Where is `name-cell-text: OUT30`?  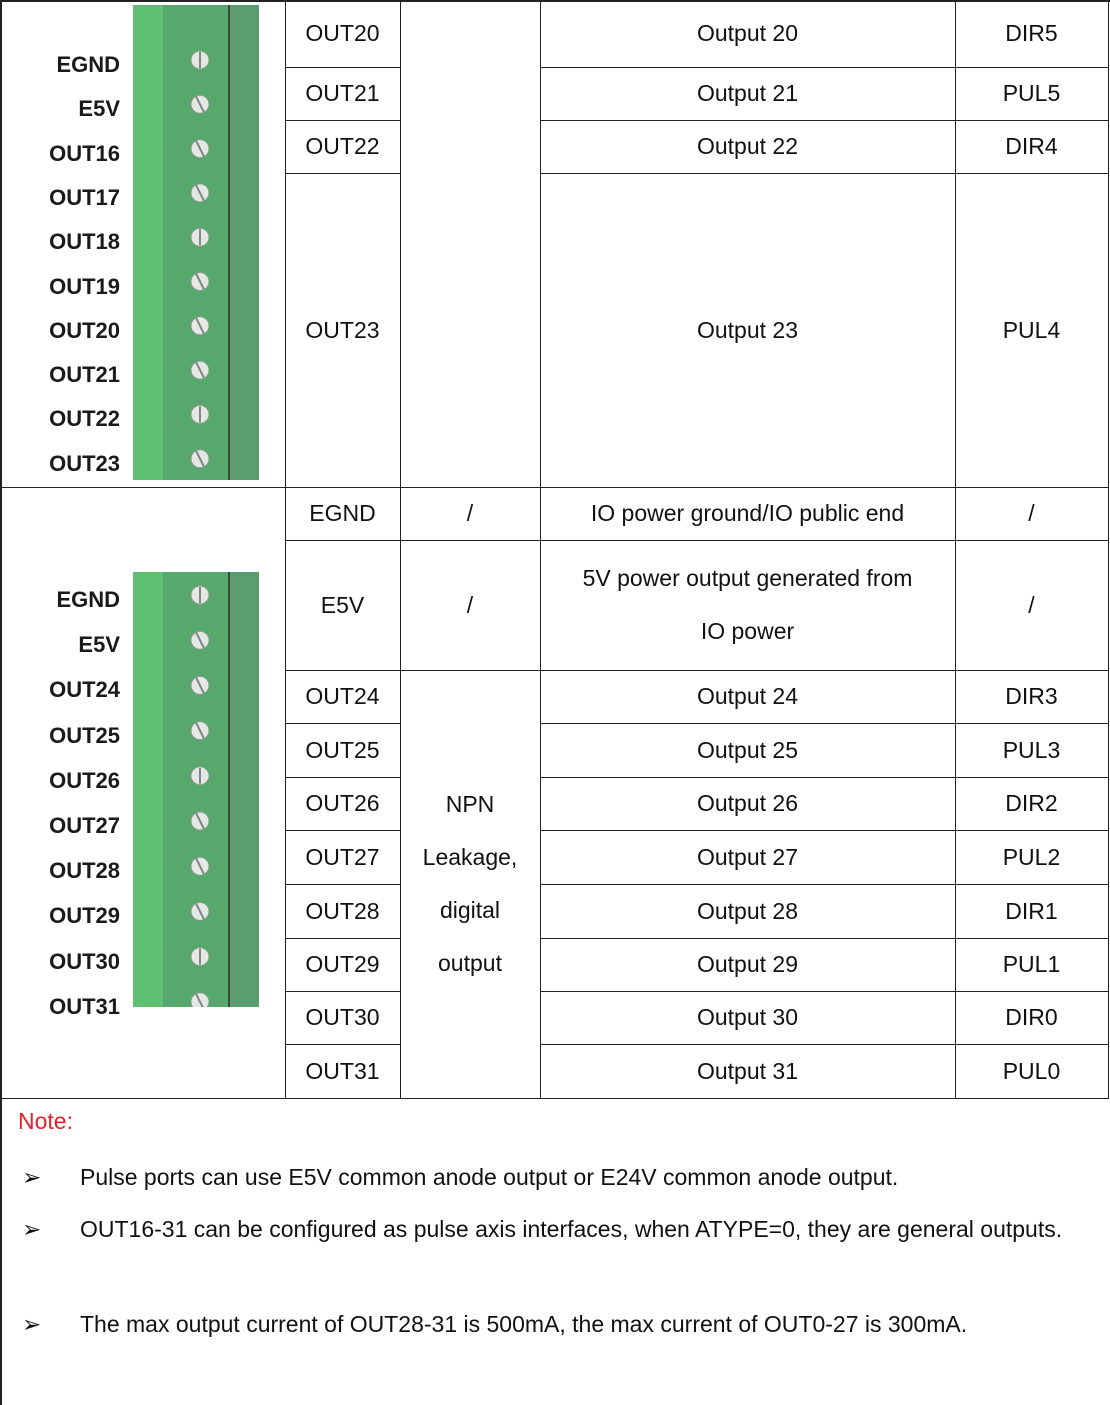 name-cell-text: OUT30 is located at coordinates (342, 1017).